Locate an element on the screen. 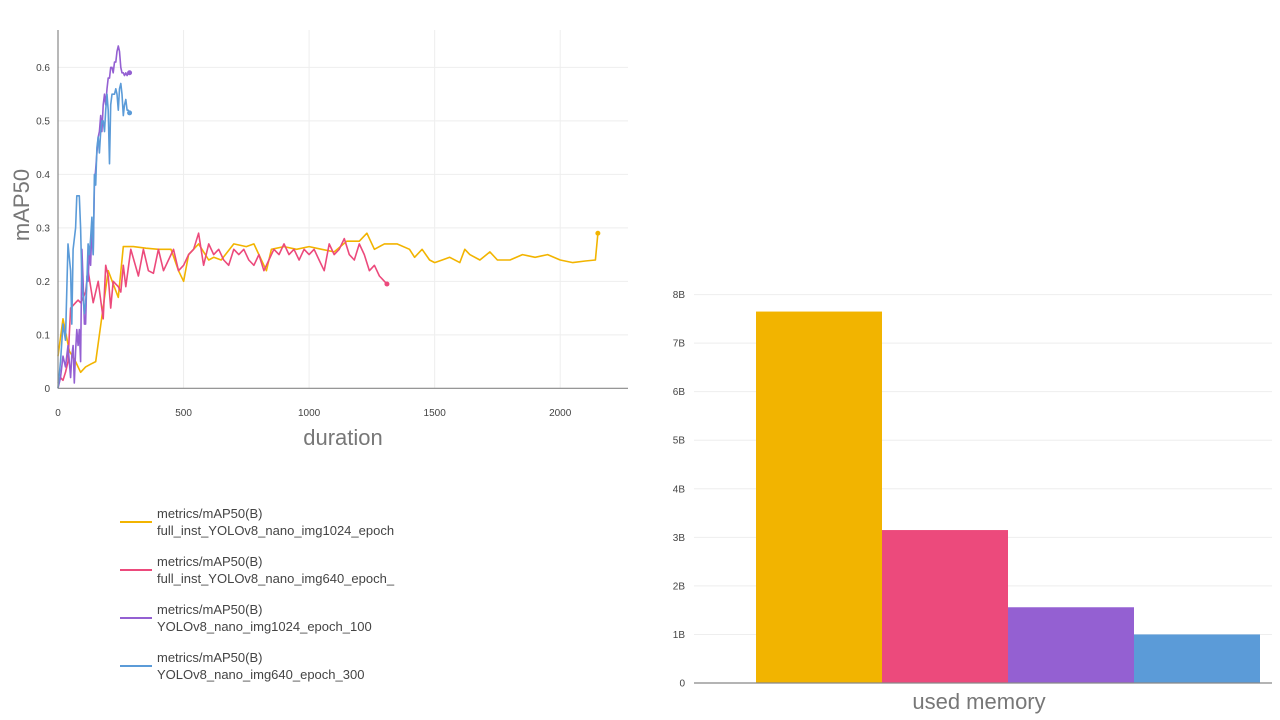  y-tick-label: 0.3 is located at coordinates (43, 228).